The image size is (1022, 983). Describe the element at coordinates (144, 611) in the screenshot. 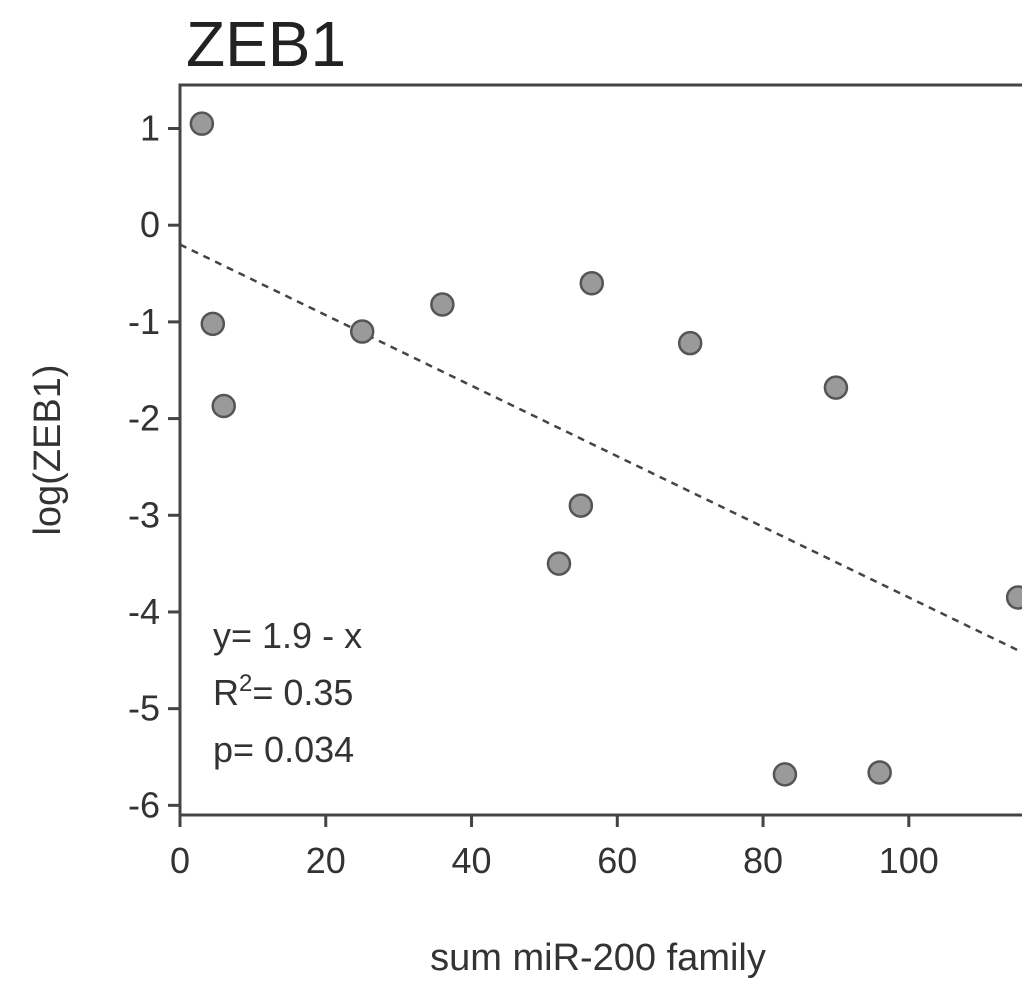

I see `y-tick-label: -4` at that location.